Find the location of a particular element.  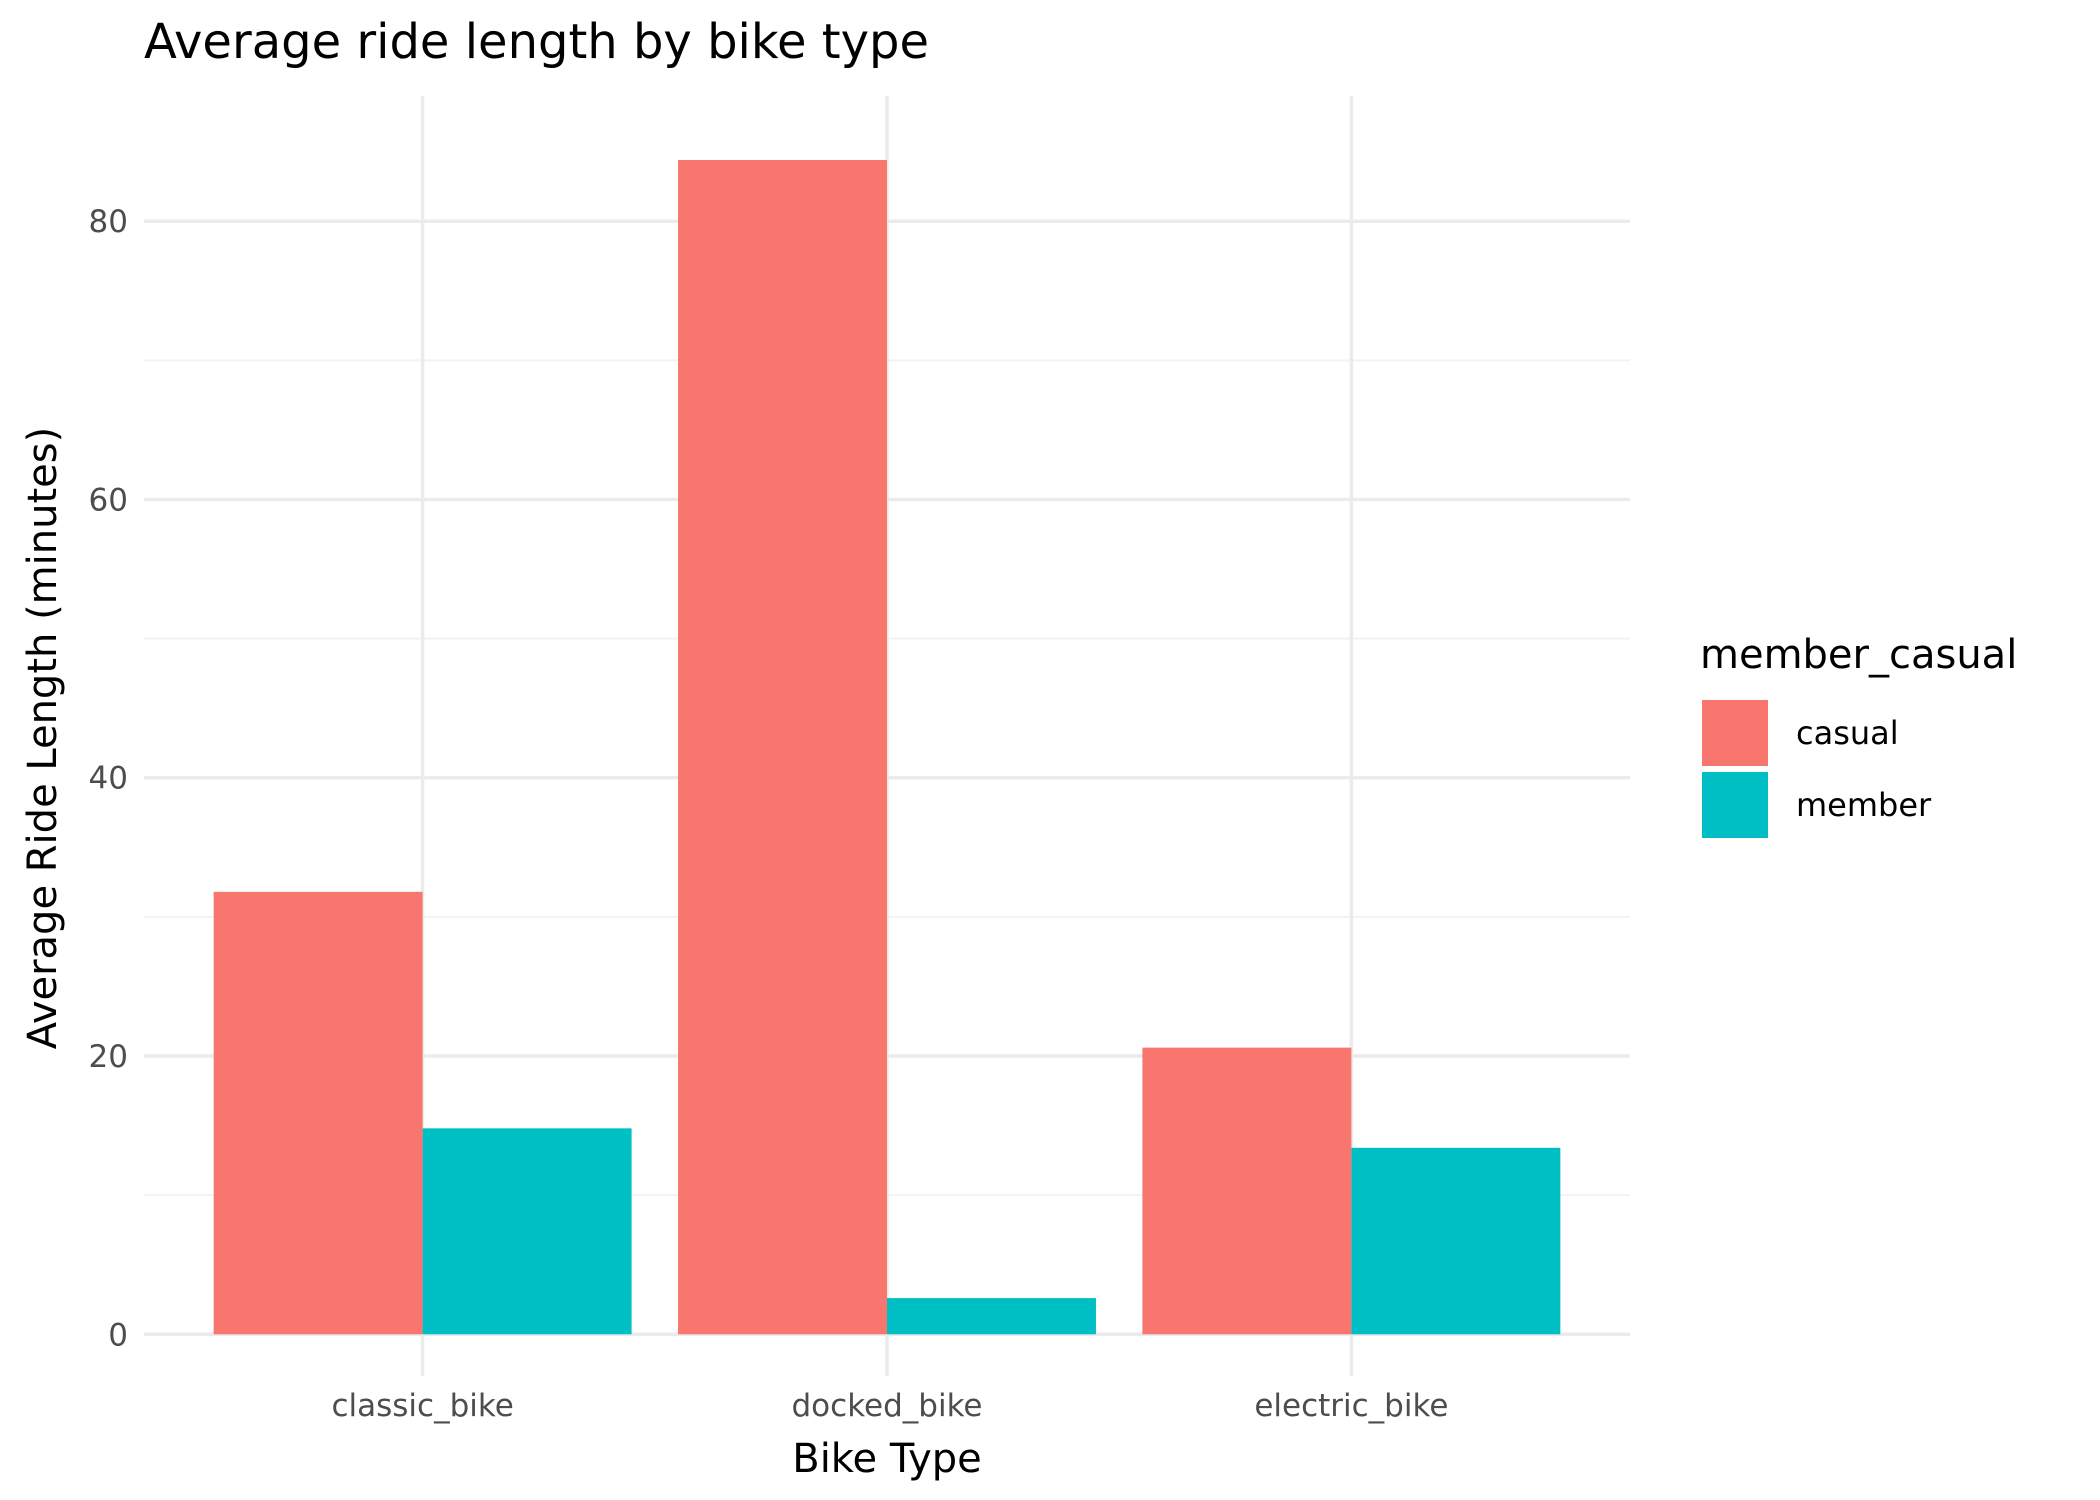

legend-key-casual is located at coordinates (1735, 733).